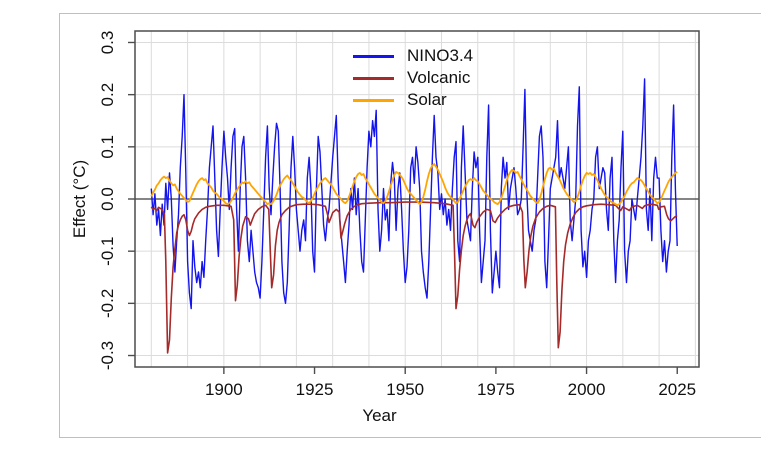 This screenshot has width=761, height=466. What do you see at coordinates (373, 78) in the screenshot?
I see `legend-line-volcanic-icon` at bounding box center [373, 78].